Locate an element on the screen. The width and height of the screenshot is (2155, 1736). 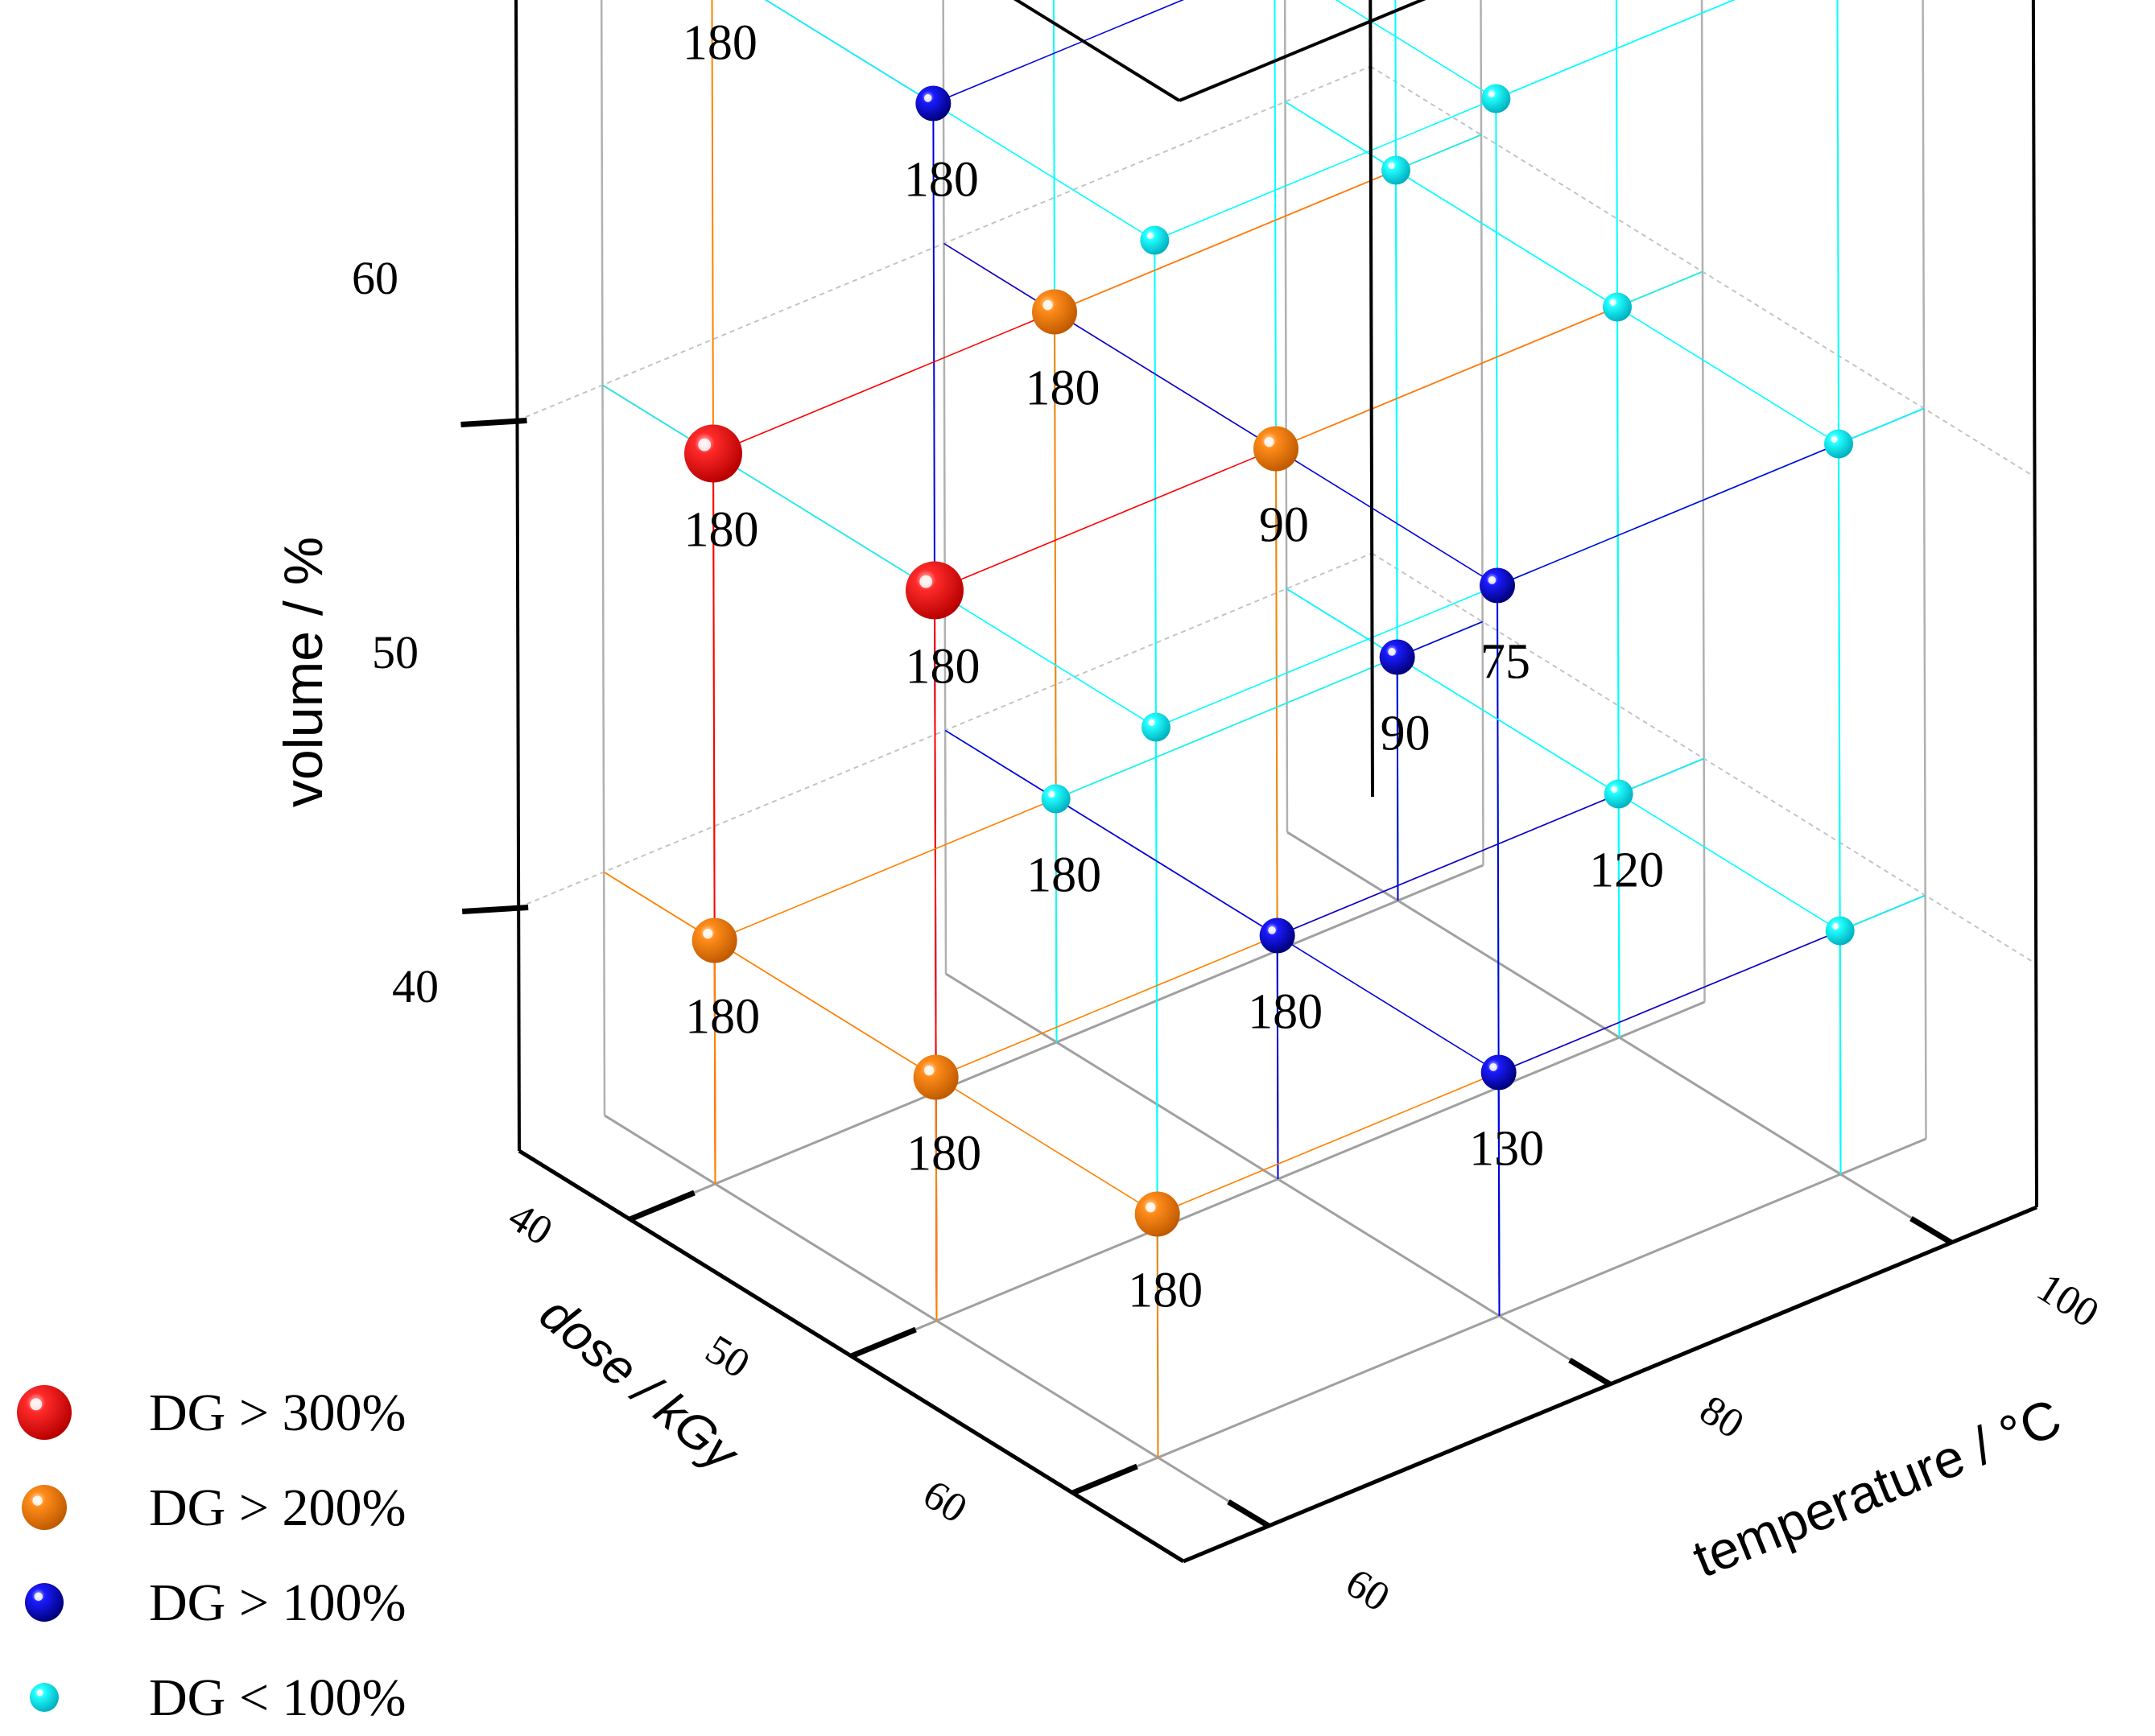
legend-marker-gt300 is located at coordinates (45, 1412).